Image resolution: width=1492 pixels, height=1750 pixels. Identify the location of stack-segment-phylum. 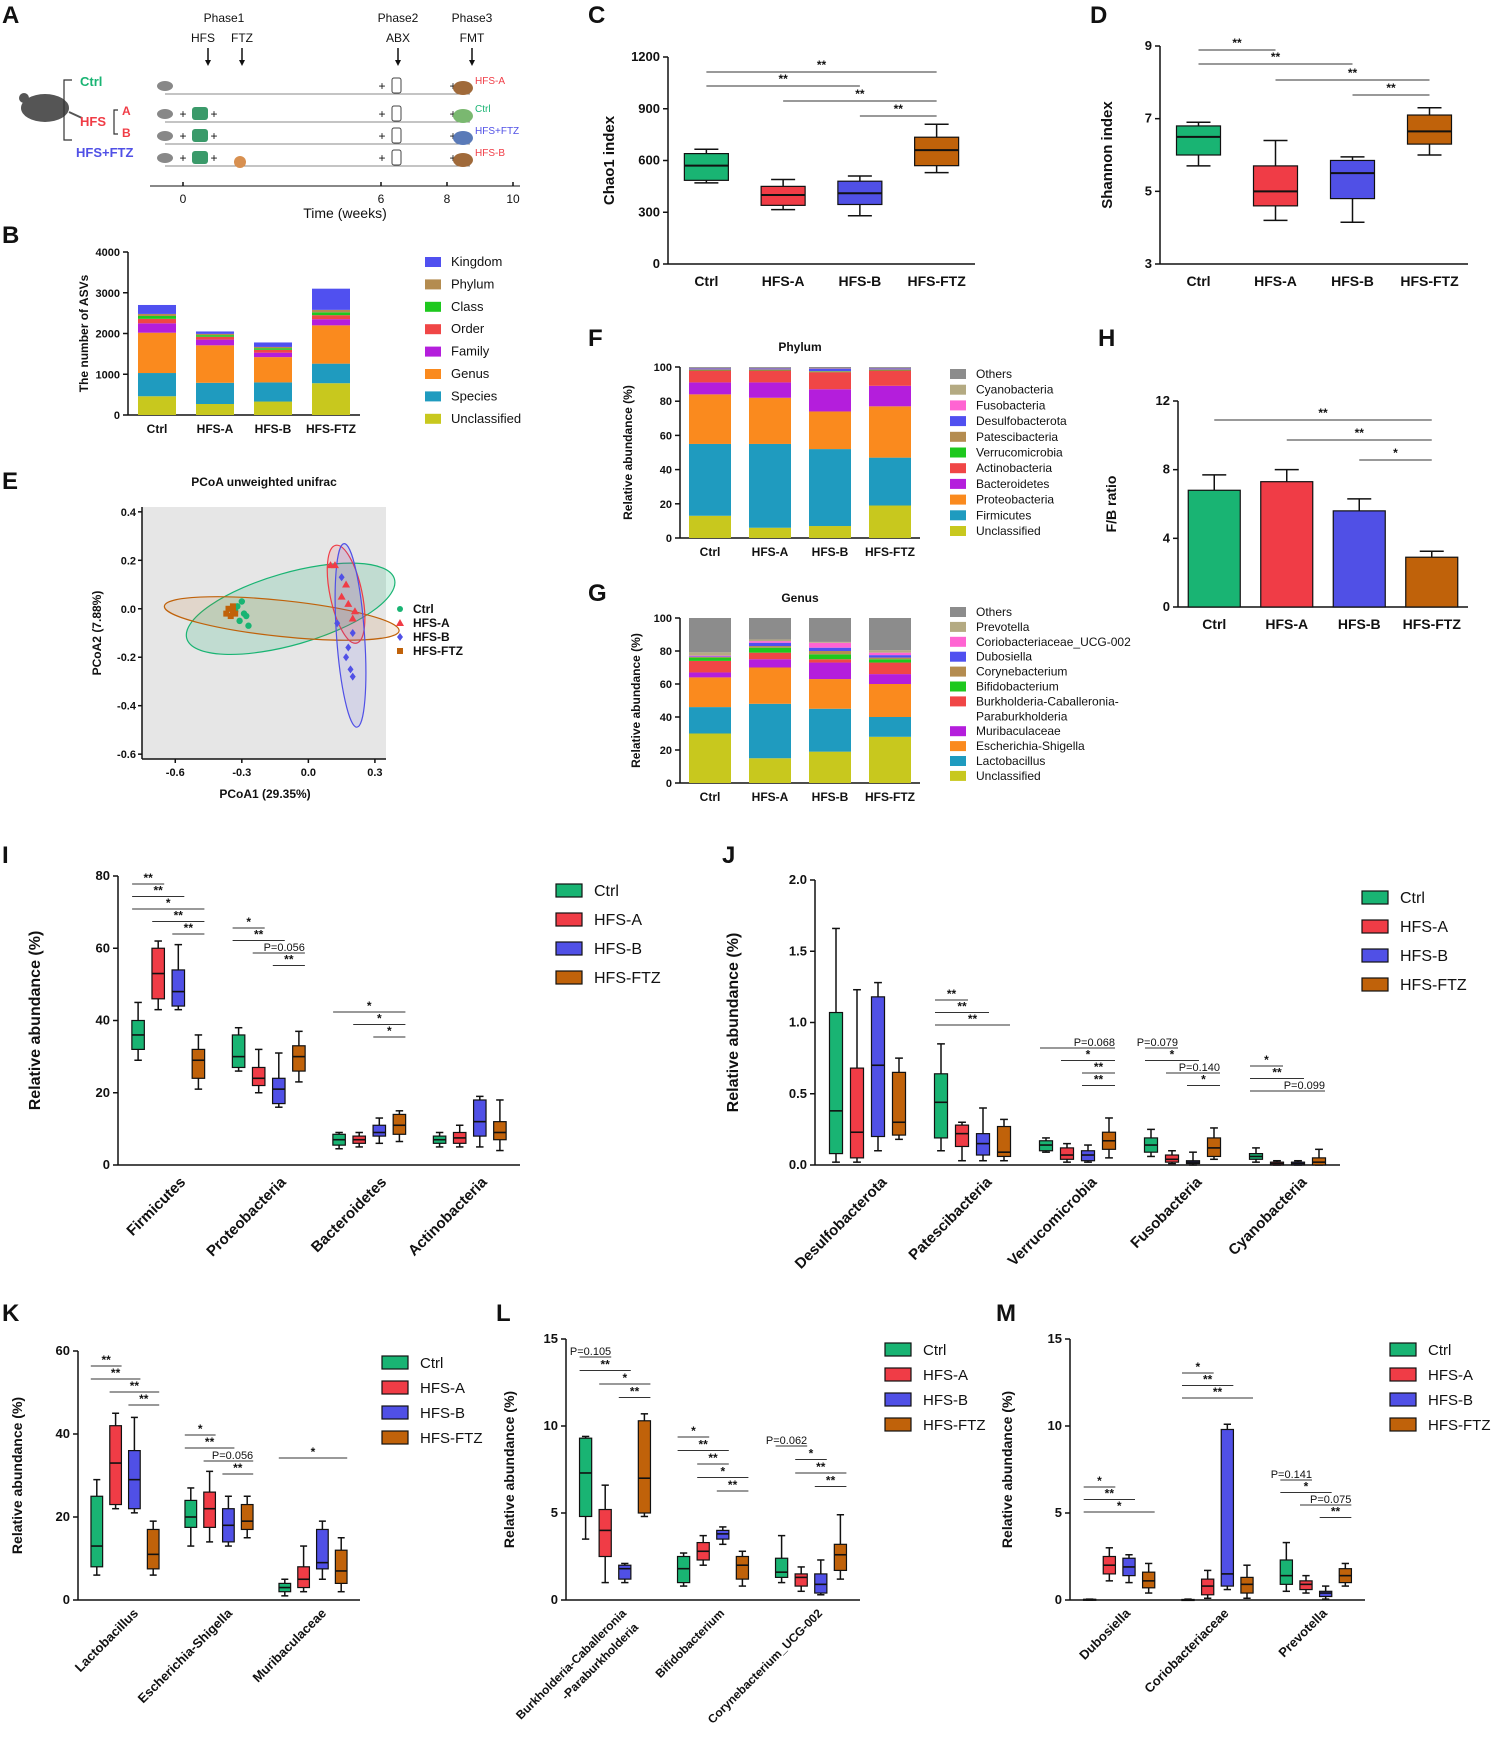
(273, 347).